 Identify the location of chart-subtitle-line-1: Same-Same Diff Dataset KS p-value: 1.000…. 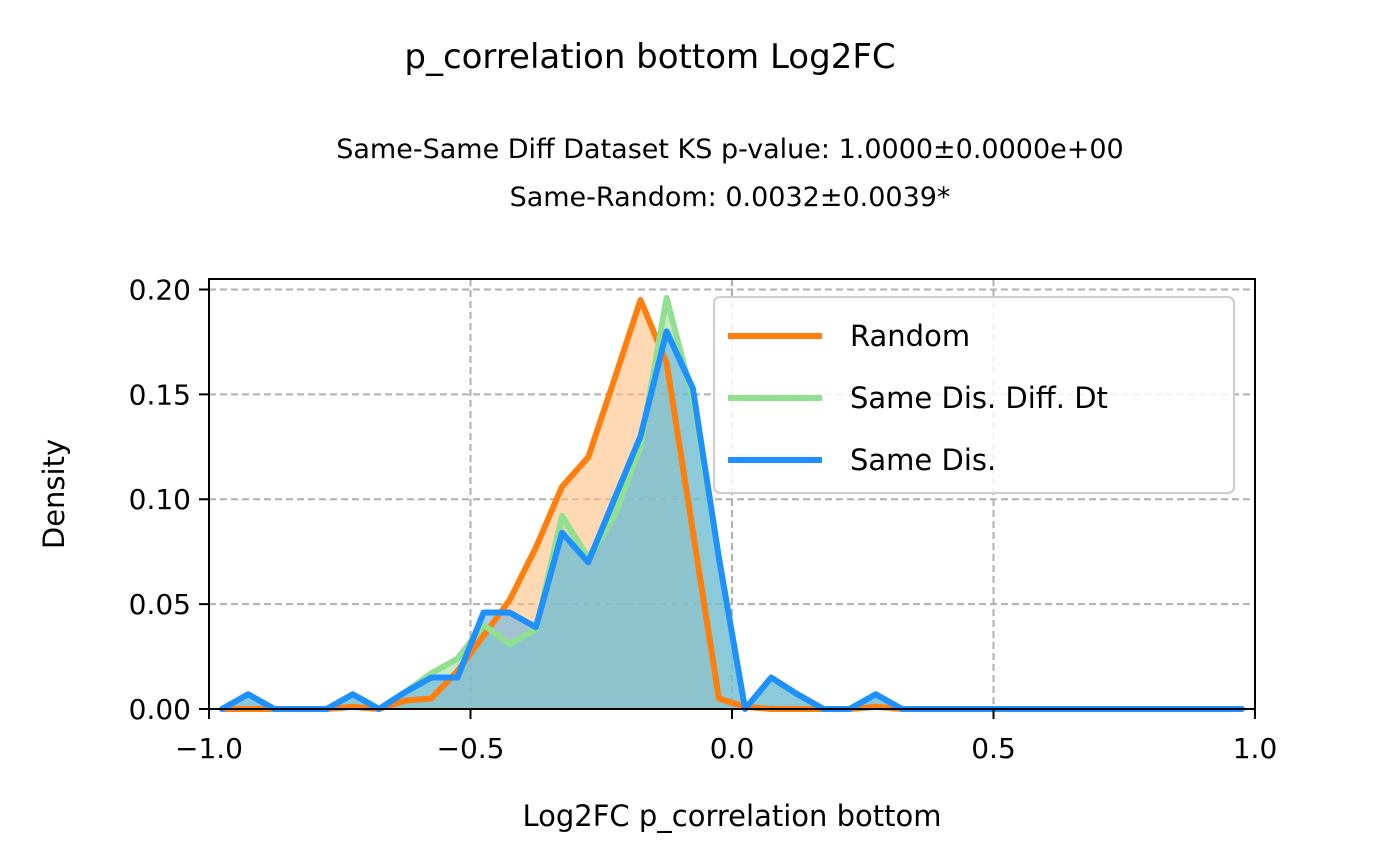
(729, 149).